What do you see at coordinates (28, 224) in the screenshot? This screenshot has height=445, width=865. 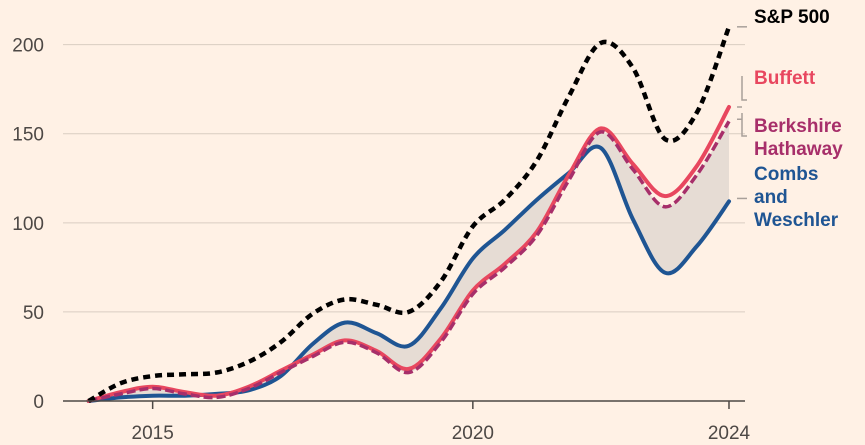 I see `y-tick-label: 100` at bounding box center [28, 224].